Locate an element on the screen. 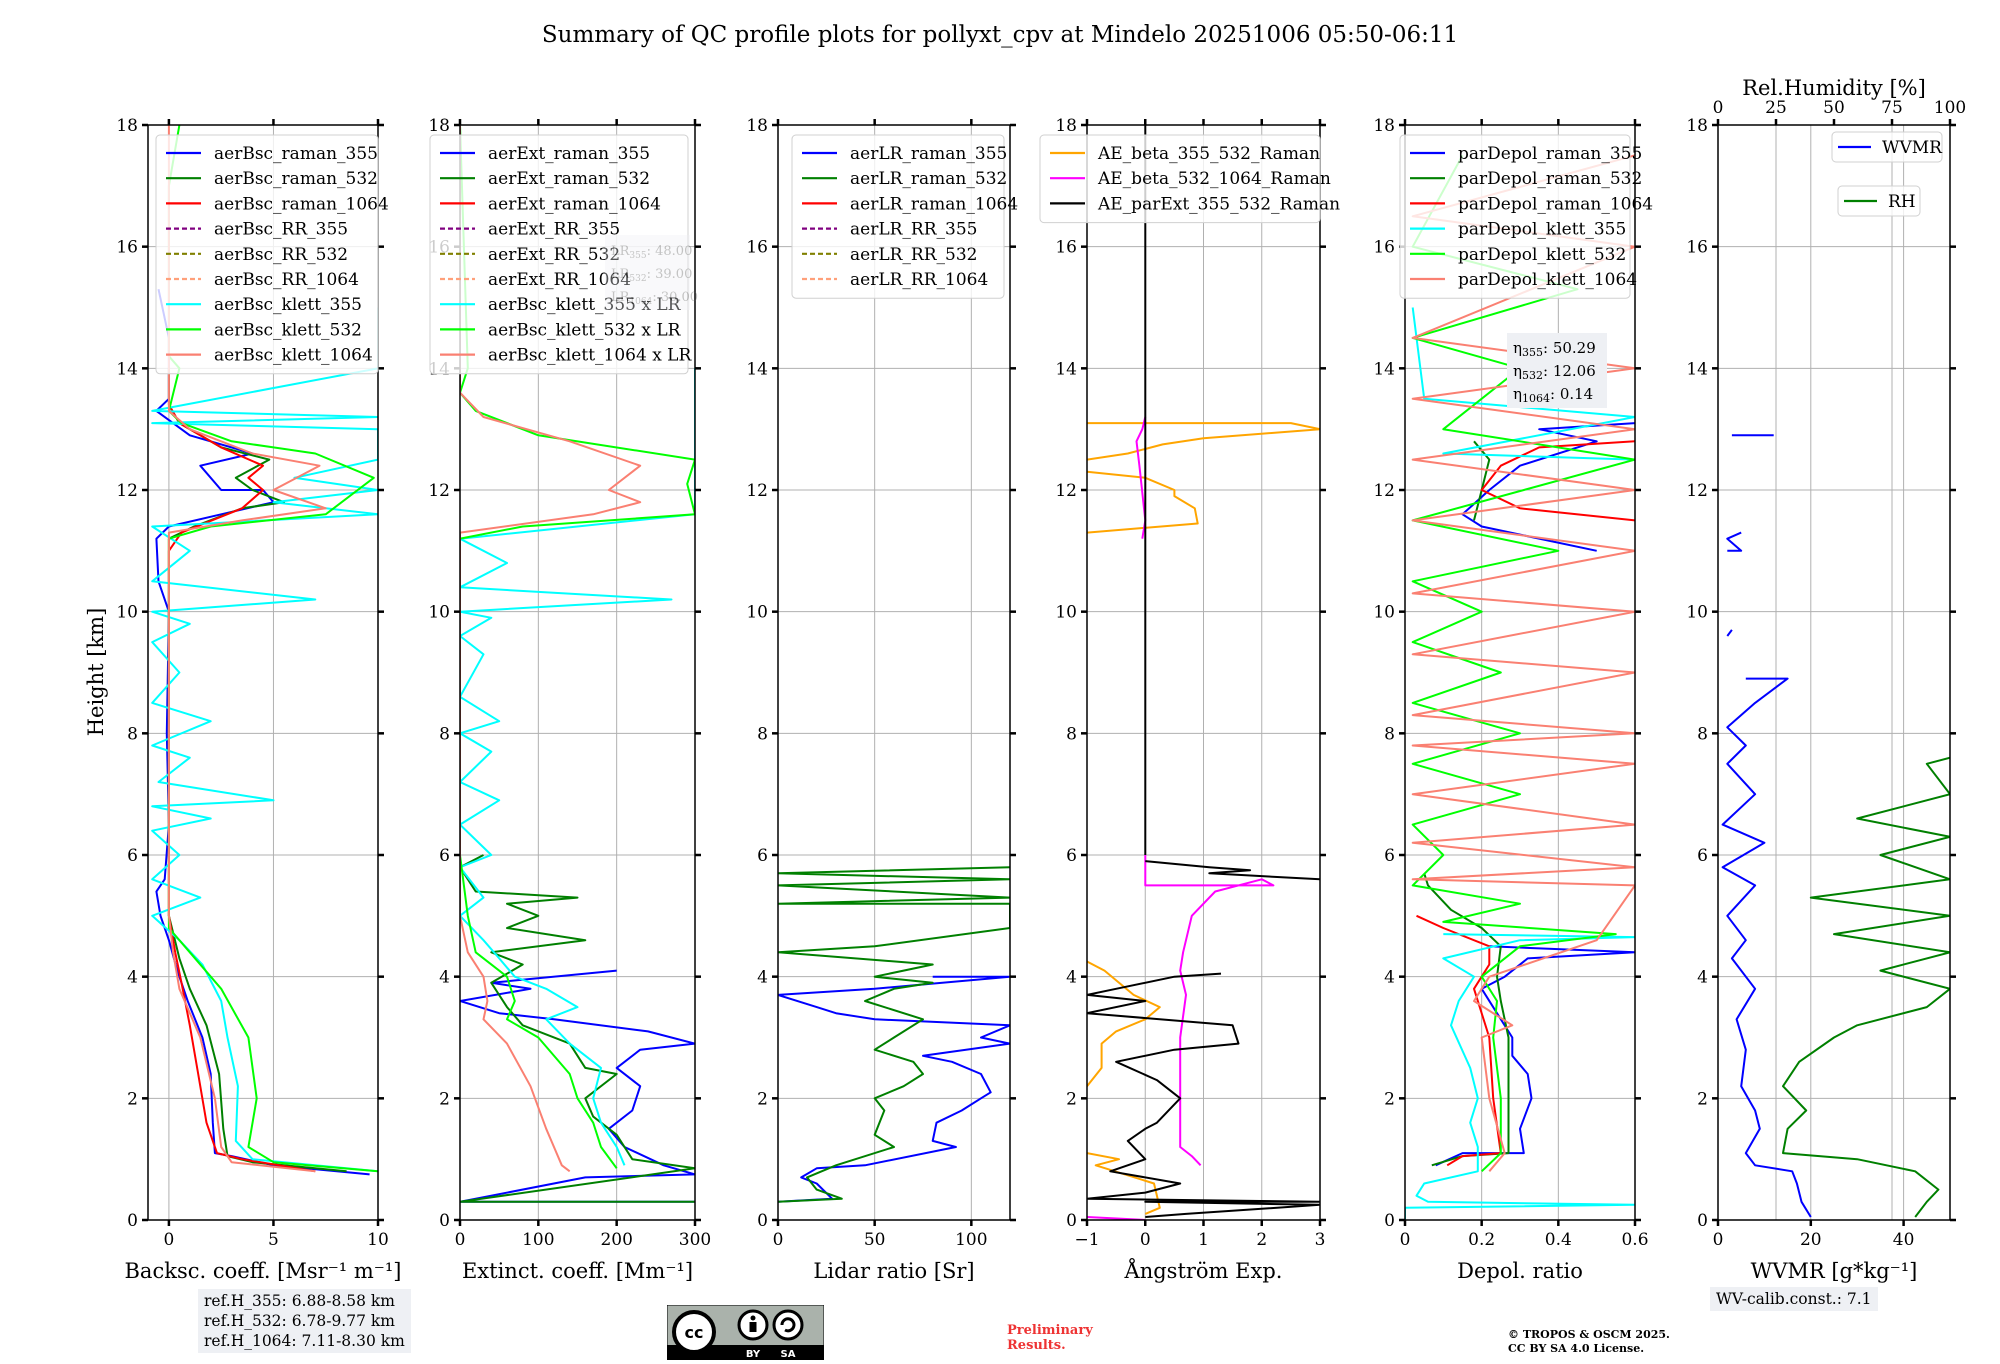 This screenshot has height=1364, width=2000. x-top-tick-label: 75 is located at coordinates (1892, 108).